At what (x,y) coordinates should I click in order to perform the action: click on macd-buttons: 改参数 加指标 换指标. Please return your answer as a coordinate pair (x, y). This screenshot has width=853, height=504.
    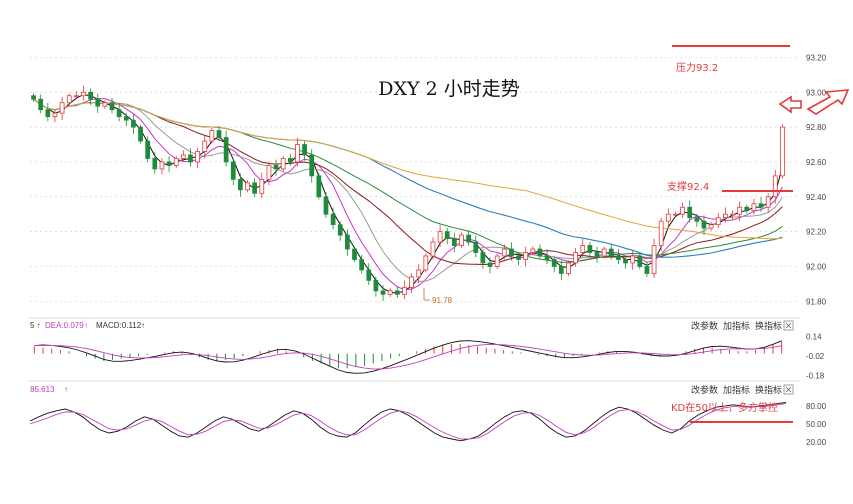
    Looking at the image, I should click on (742, 326).